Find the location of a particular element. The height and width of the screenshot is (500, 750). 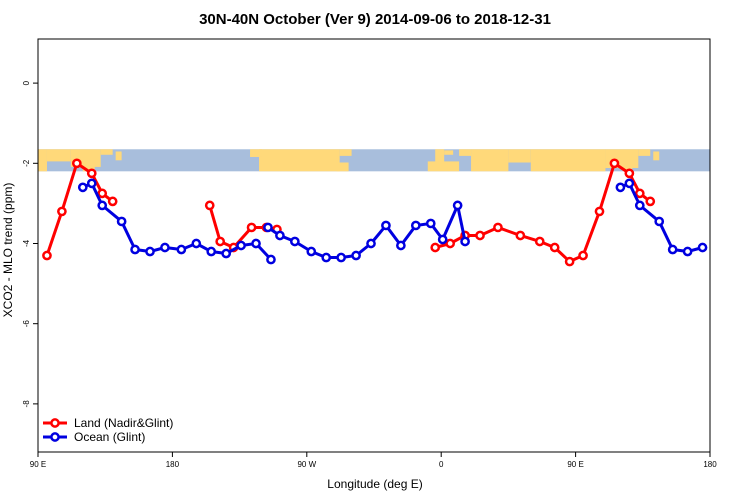

legend-label: Ocean (Glint) is located at coordinates (109, 437).